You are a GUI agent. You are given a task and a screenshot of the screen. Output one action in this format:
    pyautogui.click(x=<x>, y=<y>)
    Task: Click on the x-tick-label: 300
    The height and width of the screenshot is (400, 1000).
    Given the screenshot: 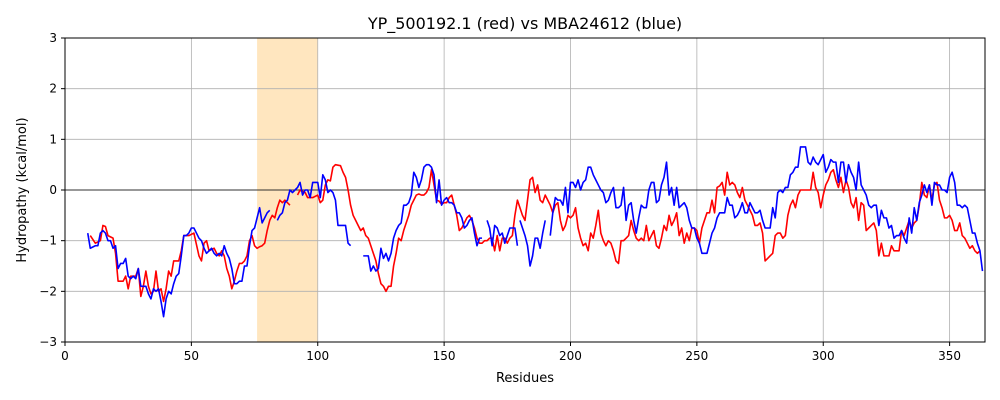 What is the action you would take?
    pyautogui.click(x=823, y=356)
    